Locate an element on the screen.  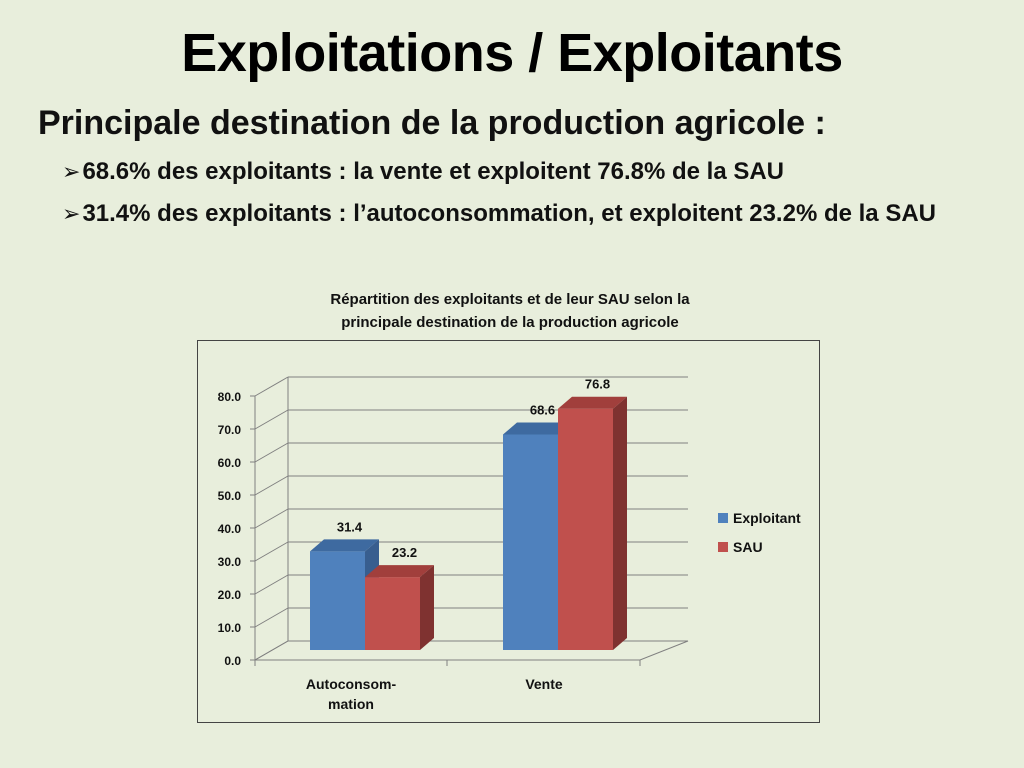
y-tick-label: 0.0 is located at coordinates (232, 661).